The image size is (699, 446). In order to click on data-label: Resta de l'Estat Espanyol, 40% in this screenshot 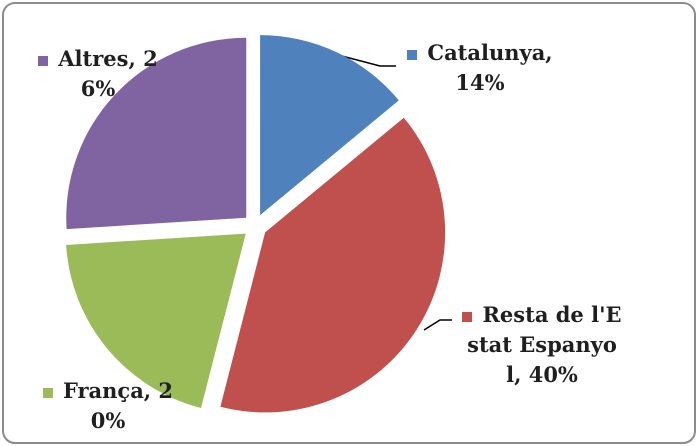, I will do `click(542, 345)`.